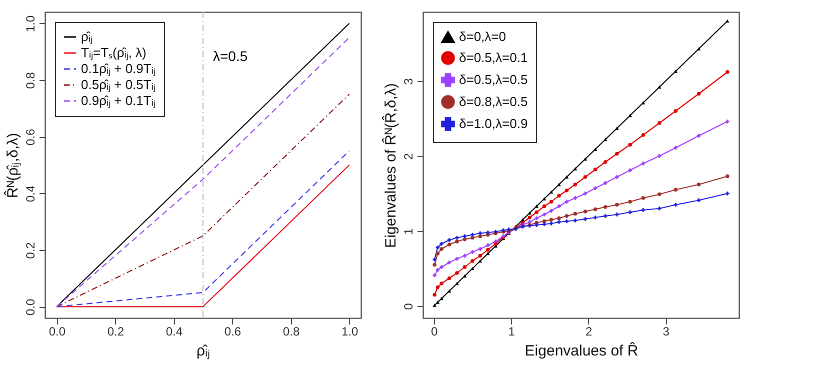  Describe the element at coordinates (118, 85) in the screenshot. I see `legend-label: 0.5ρ̂ᵢⱼ + 0.5Tᵢⱼ` at that location.